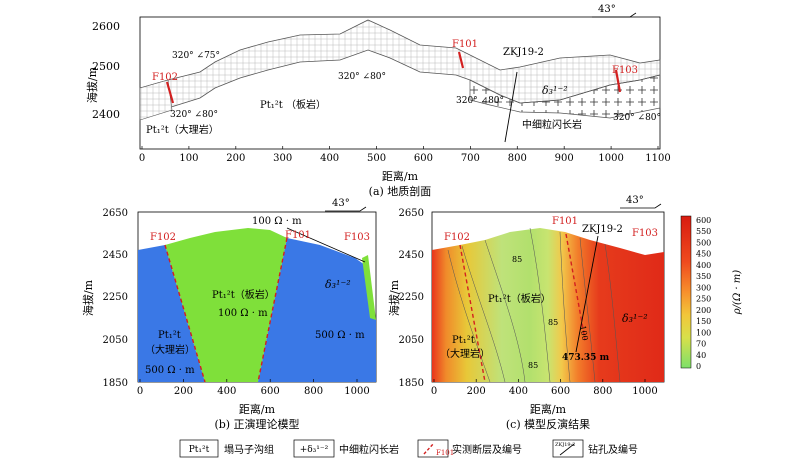 The image size is (800, 465). I want to click on colorbar-tick-label: 150, so click(703, 321).